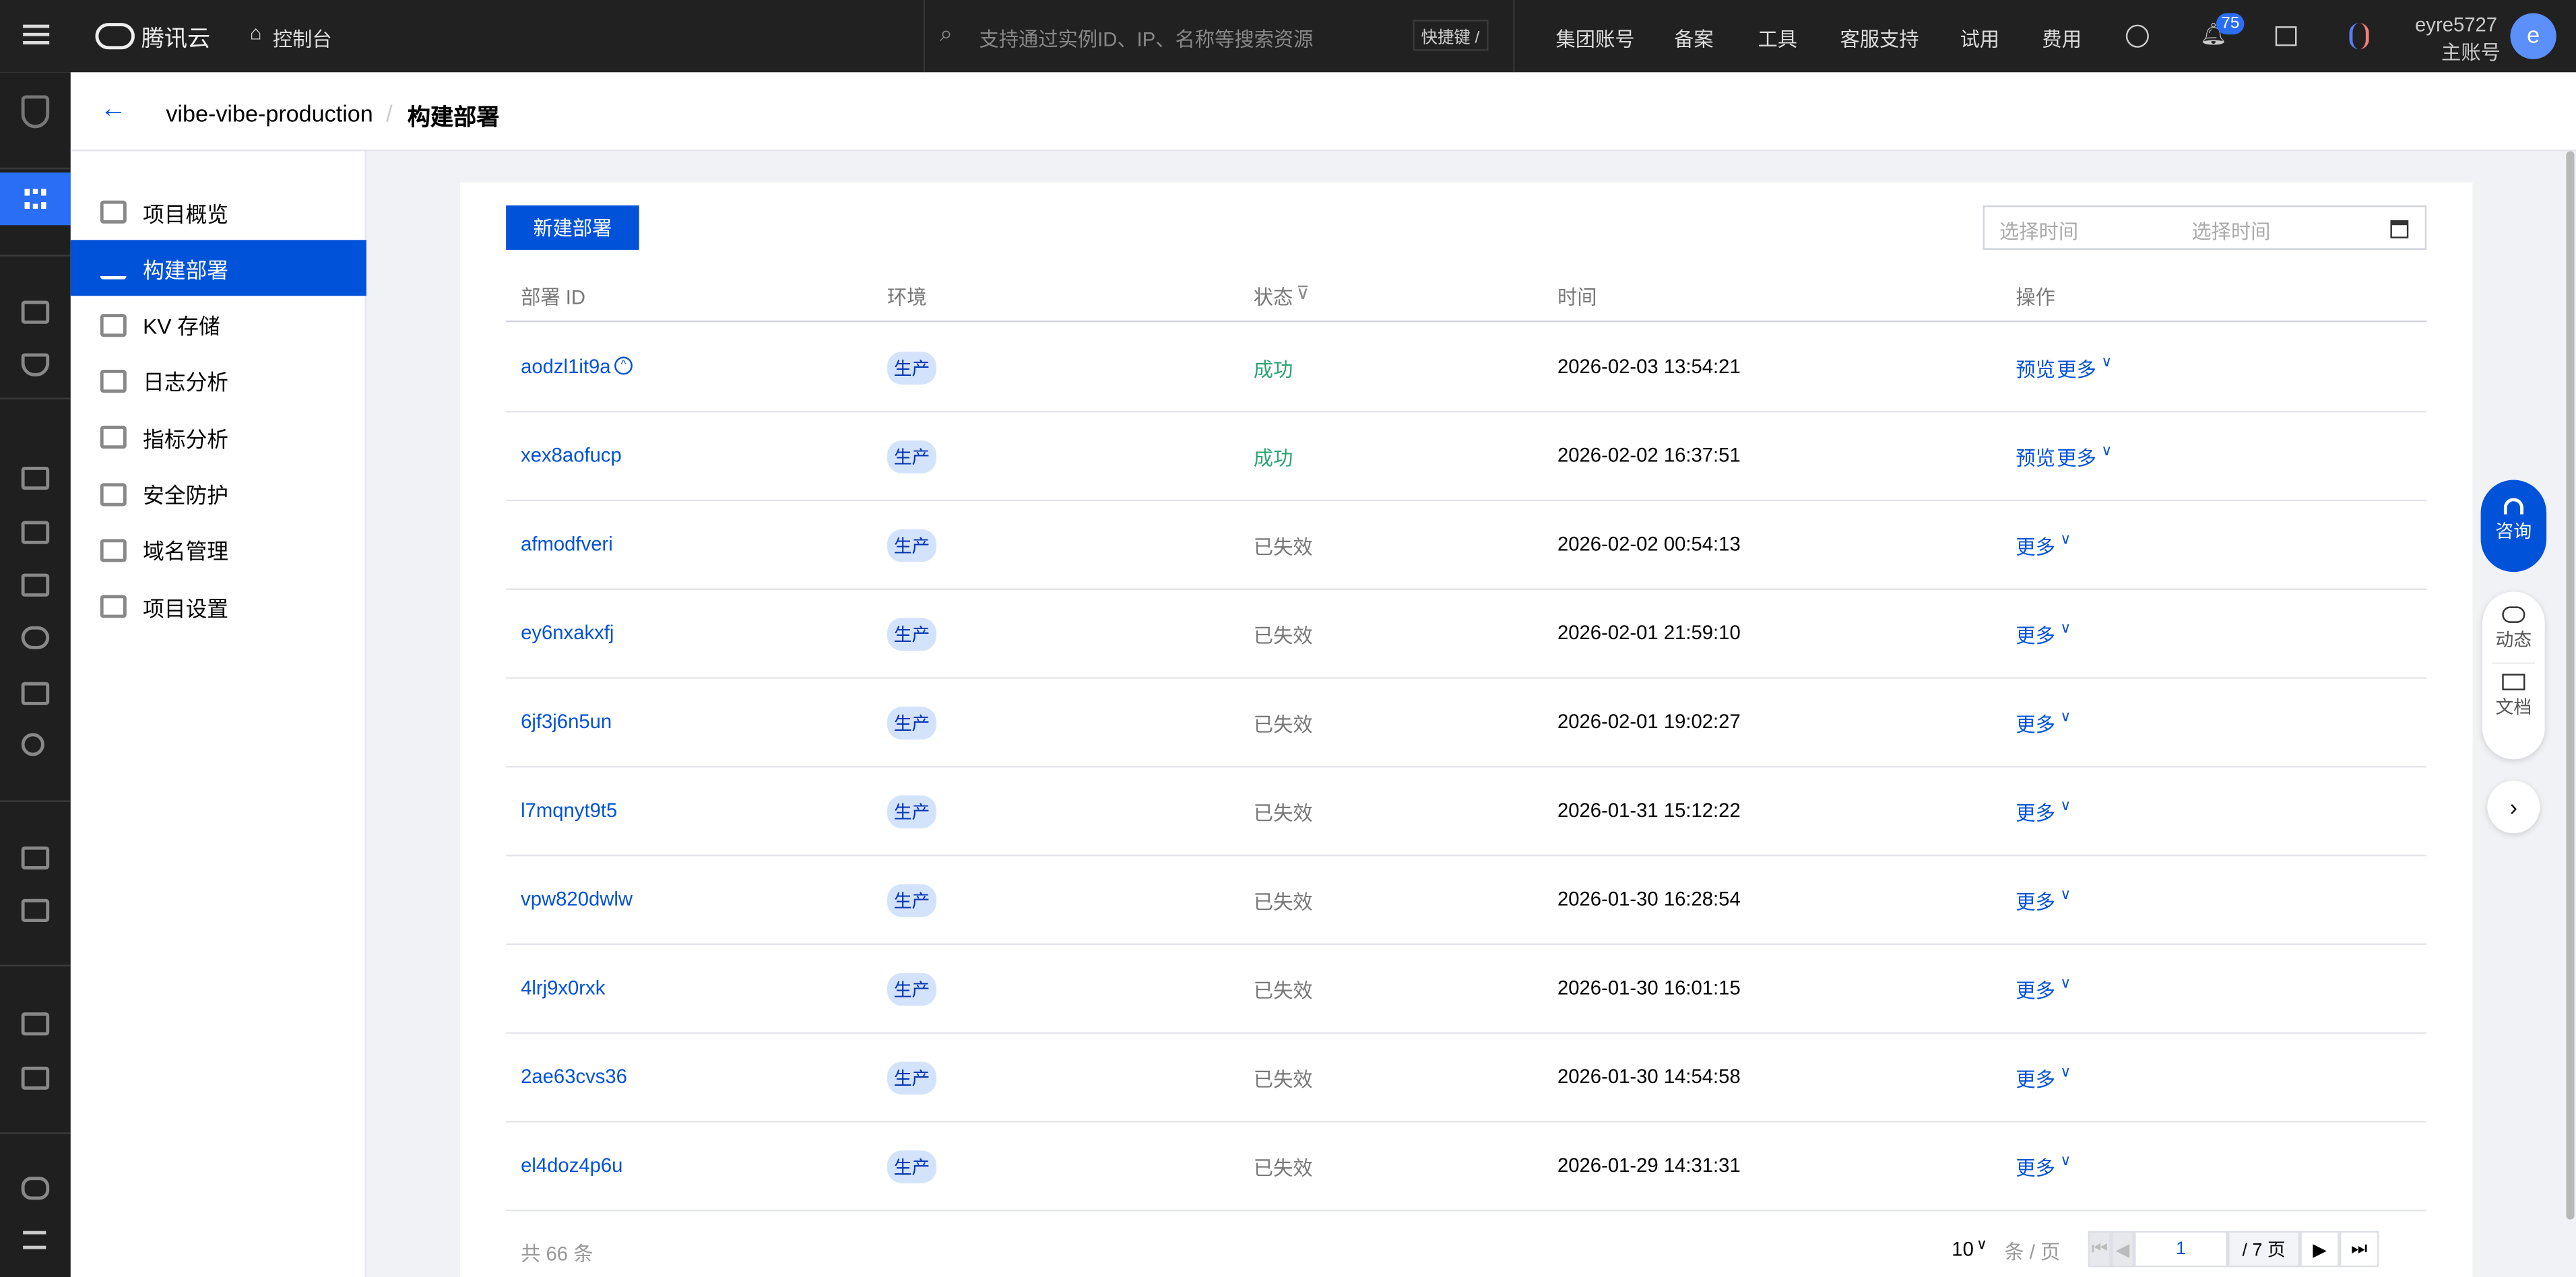 Image resolution: width=2576 pixels, height=1277 pixels. Describe the element at coordinates (115, 36) in the screenshot. I see `tencent-cloud-logo-icon` at that location.